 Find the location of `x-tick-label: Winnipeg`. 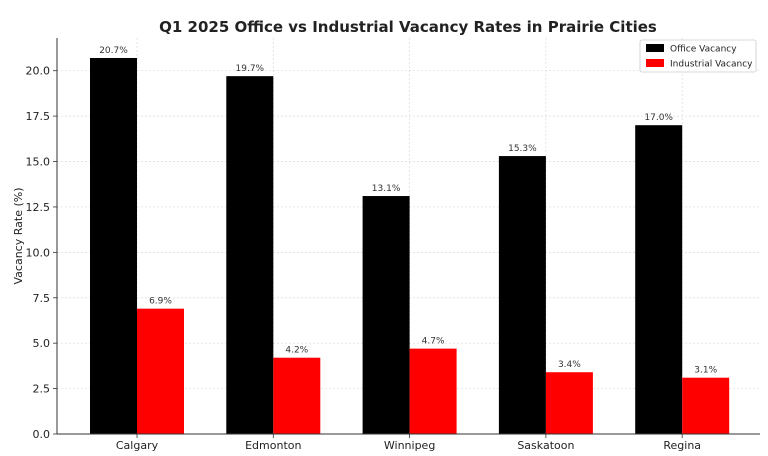

x-tick-label: Winnipeg is located at coordinates (409, 445).